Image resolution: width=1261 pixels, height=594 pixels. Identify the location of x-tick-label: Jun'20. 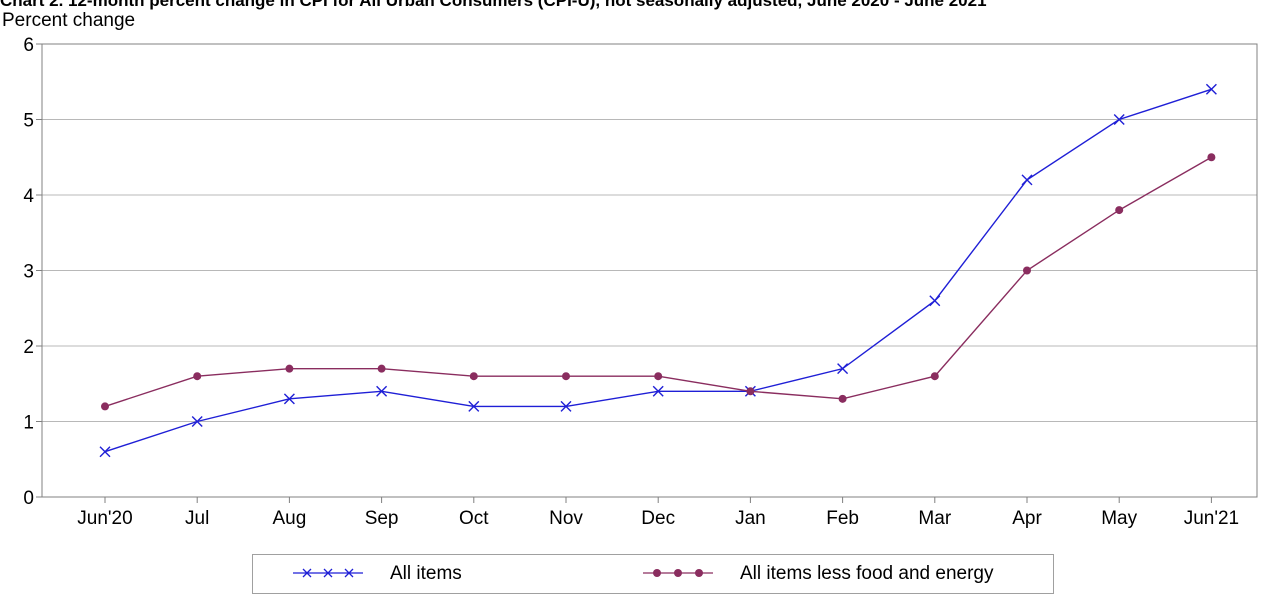
(104, 518).